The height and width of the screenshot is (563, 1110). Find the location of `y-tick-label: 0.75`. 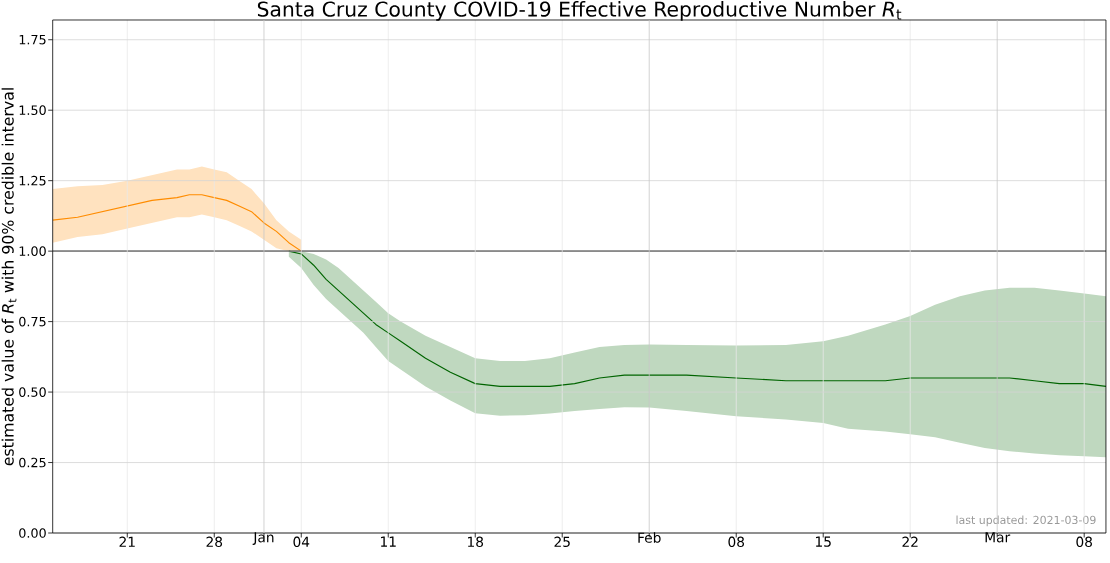

y-tick-label: 0.75 is located at coordinates (32, 321).